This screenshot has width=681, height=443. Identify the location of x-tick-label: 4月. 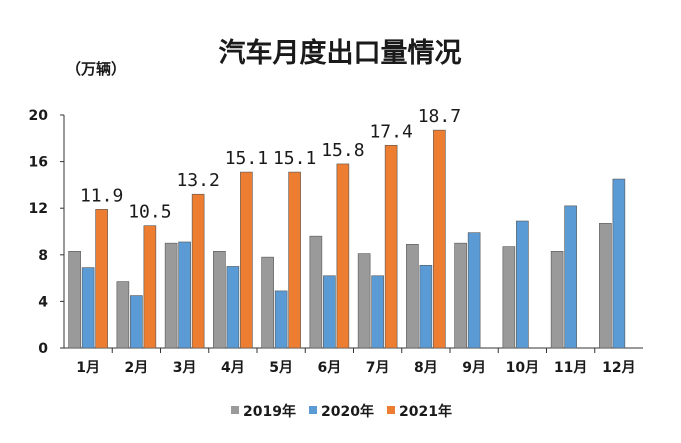
(233, 368).